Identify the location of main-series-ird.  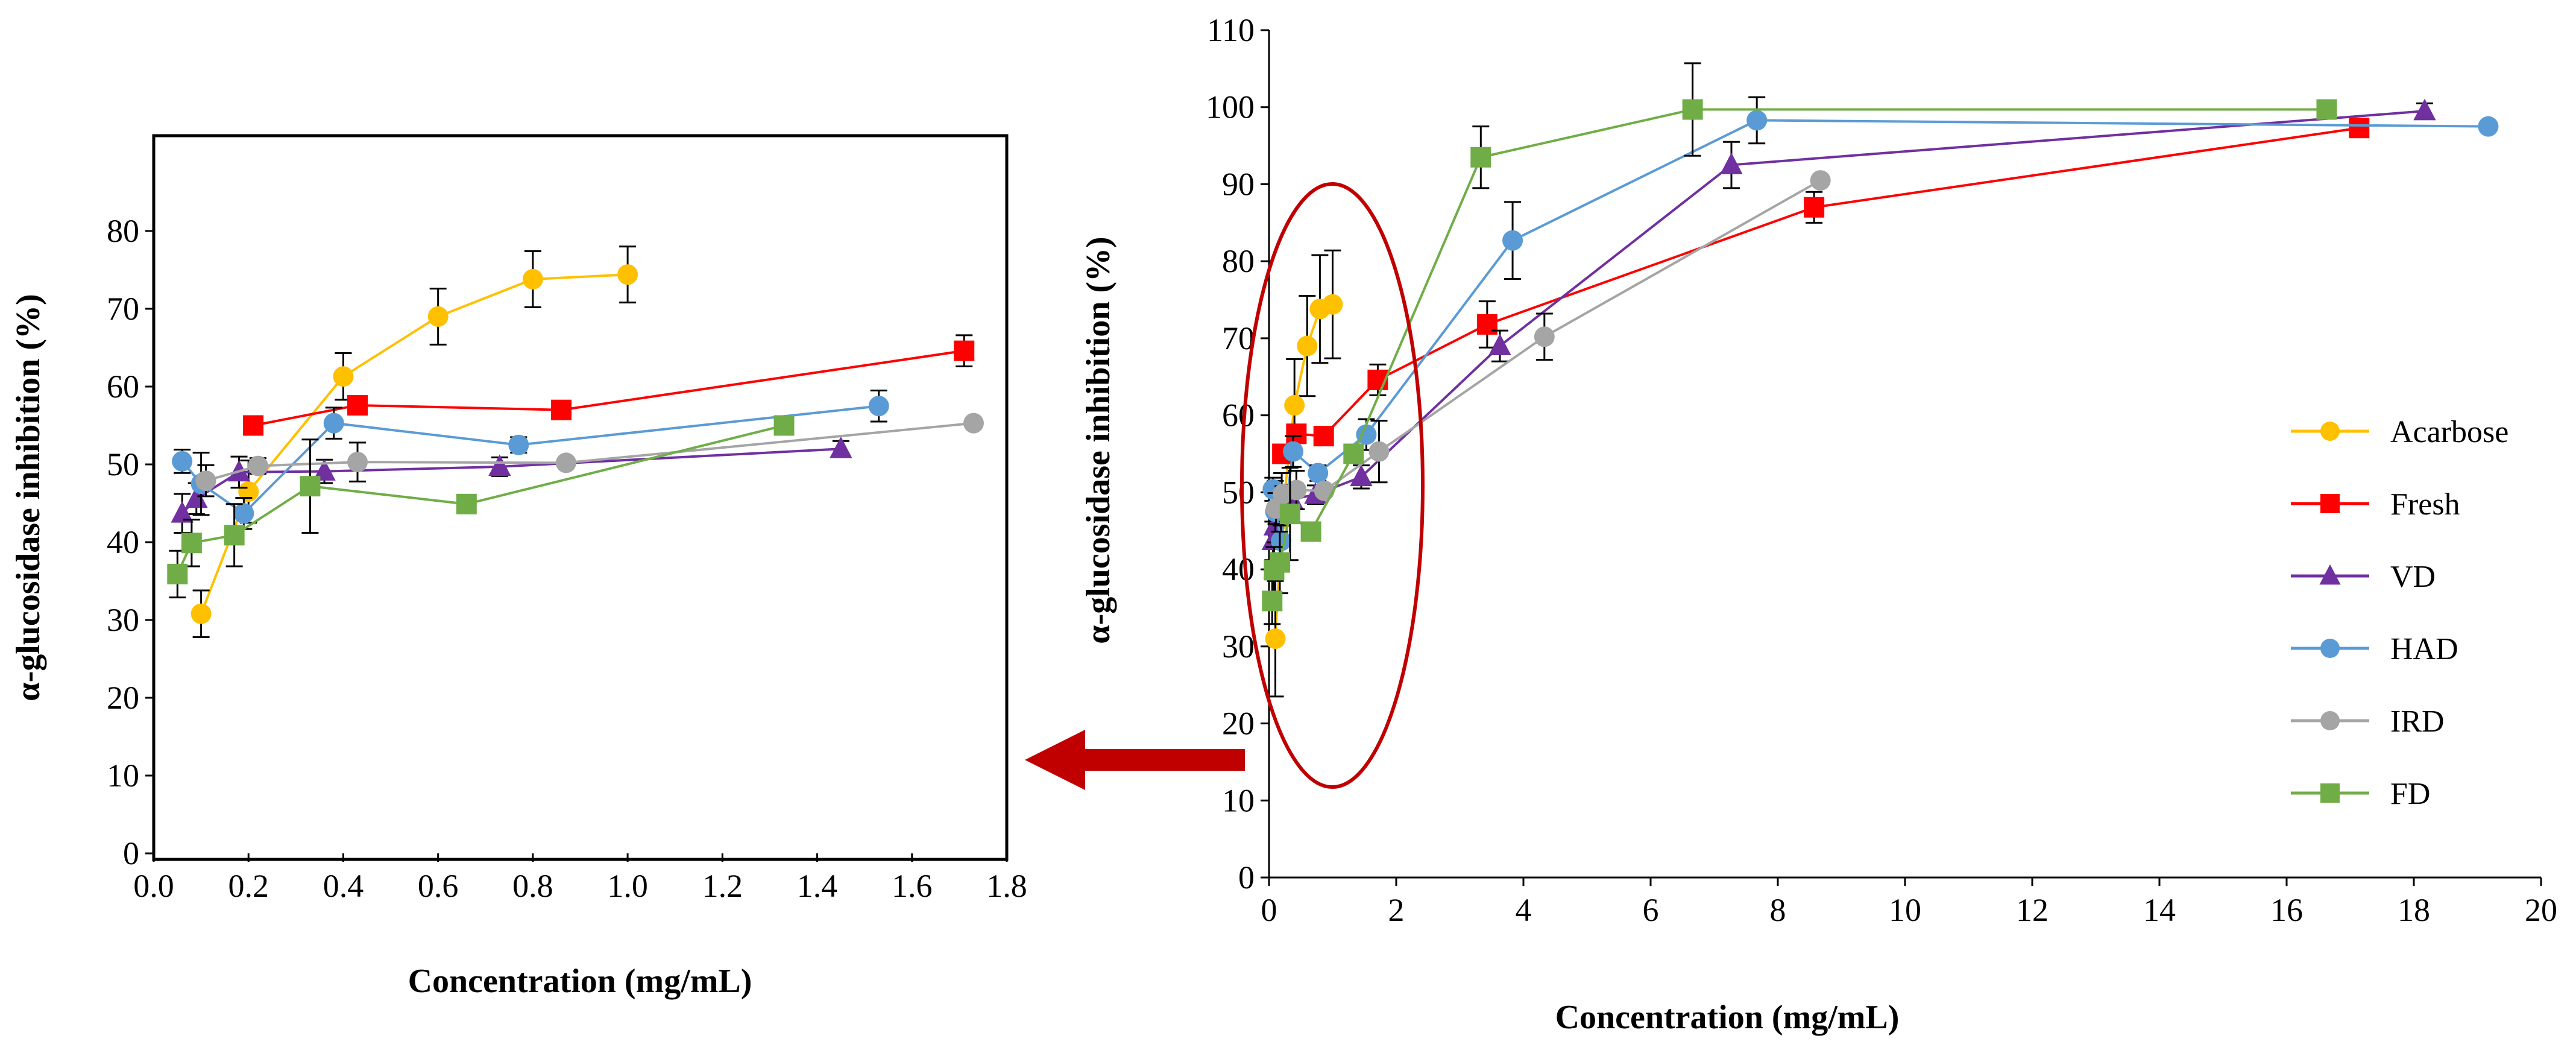
(1548, 347).